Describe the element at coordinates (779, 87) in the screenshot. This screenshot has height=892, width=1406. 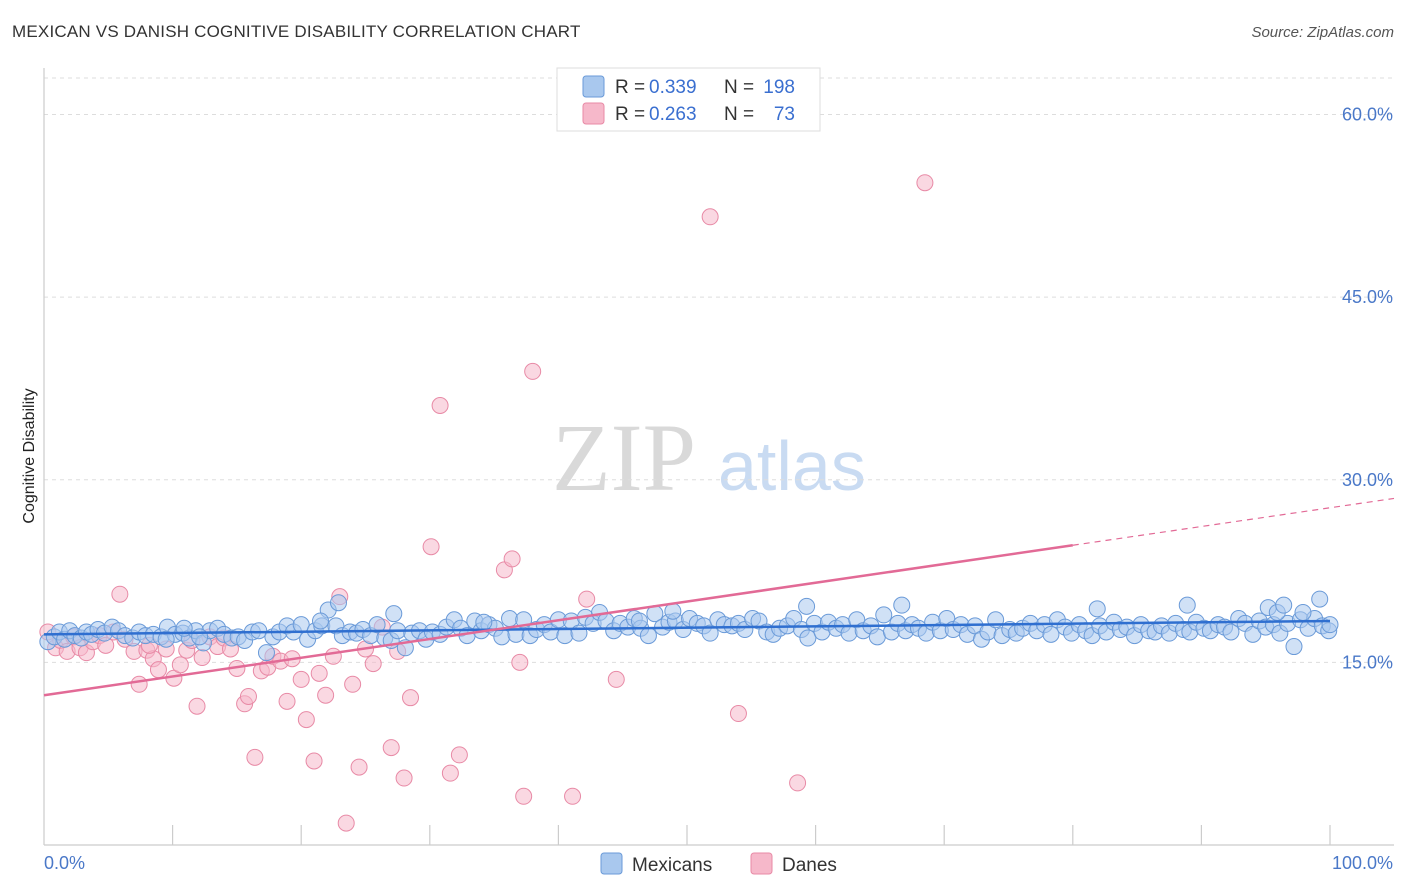
I see `legend-n-value-mexicans: 198` at that location.